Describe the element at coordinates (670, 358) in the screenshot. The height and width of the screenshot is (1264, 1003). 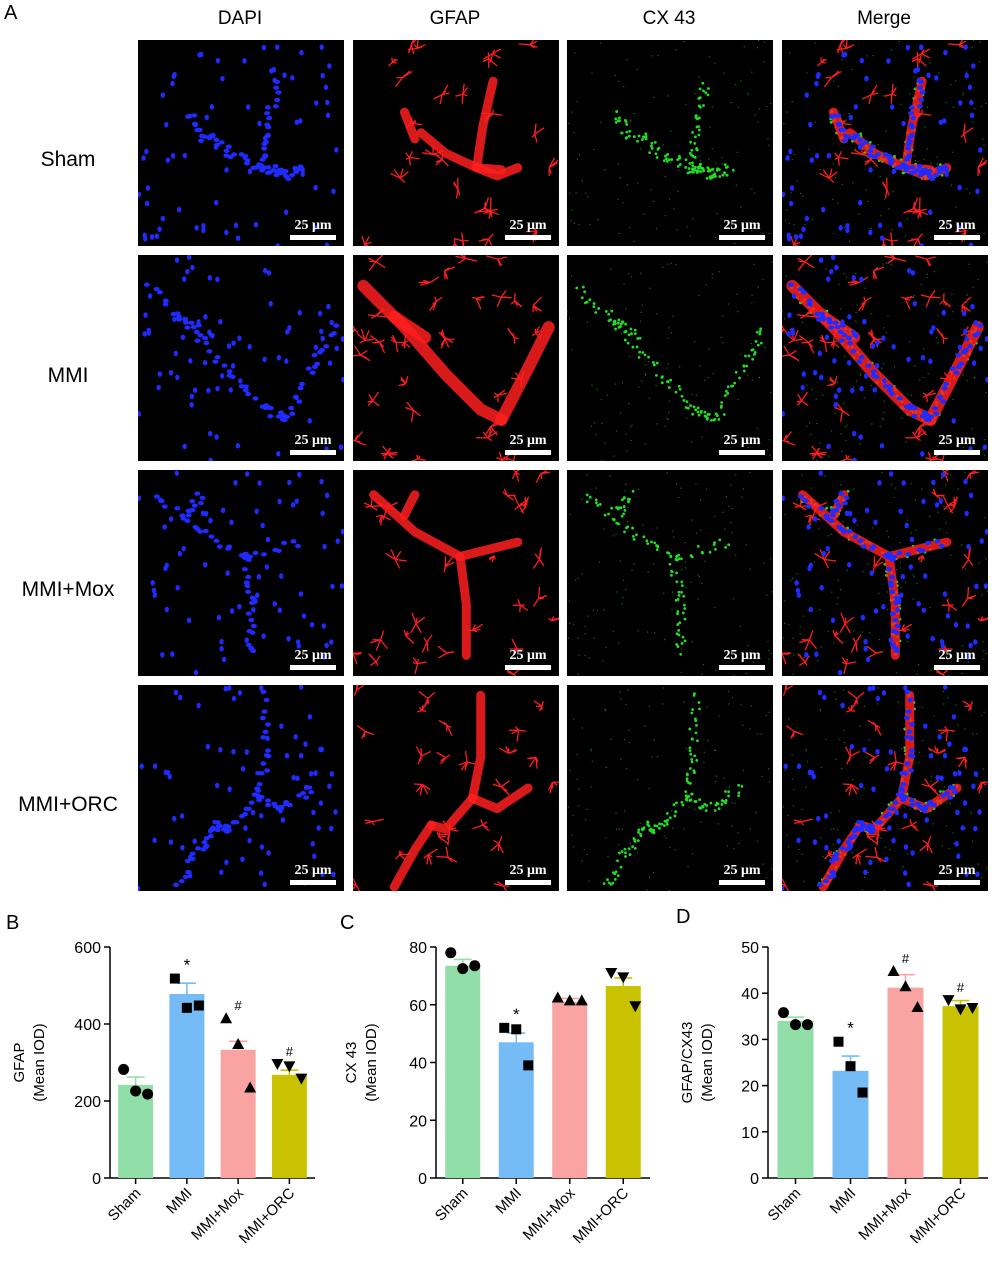
I see `micrograph-mmi-cx43: 25 μm` at that location.